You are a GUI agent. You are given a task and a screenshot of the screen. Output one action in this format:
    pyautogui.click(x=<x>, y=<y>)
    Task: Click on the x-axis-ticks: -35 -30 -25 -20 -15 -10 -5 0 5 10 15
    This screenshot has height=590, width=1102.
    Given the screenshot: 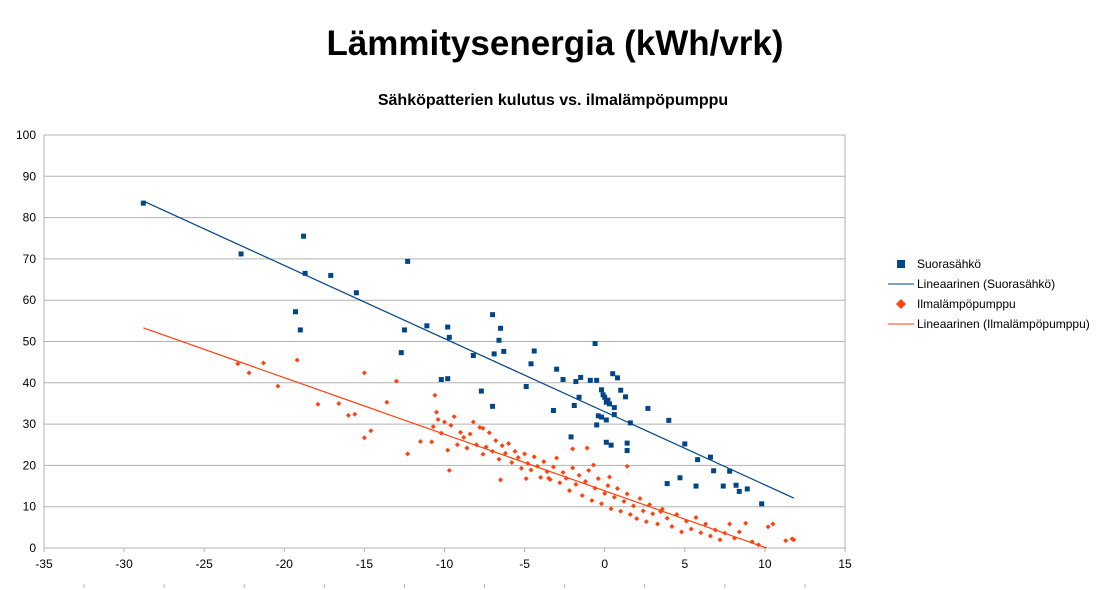 What is the action you would take?
    pyautogui.click(x=443, y=568)
    